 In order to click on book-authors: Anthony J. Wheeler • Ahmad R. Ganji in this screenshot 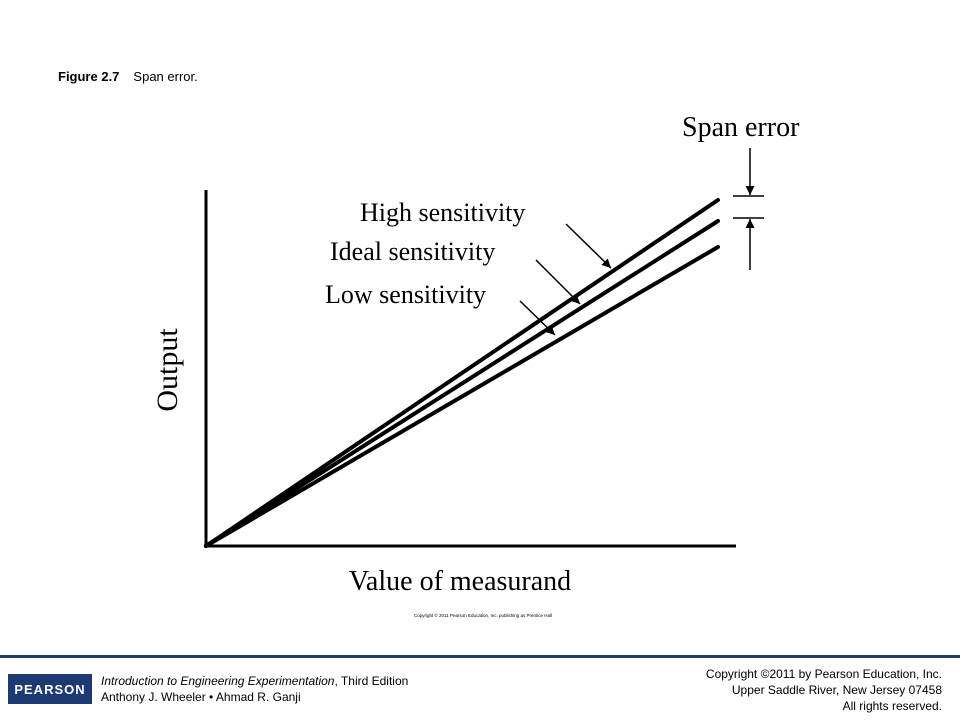, I will do `click(201, 697)`.